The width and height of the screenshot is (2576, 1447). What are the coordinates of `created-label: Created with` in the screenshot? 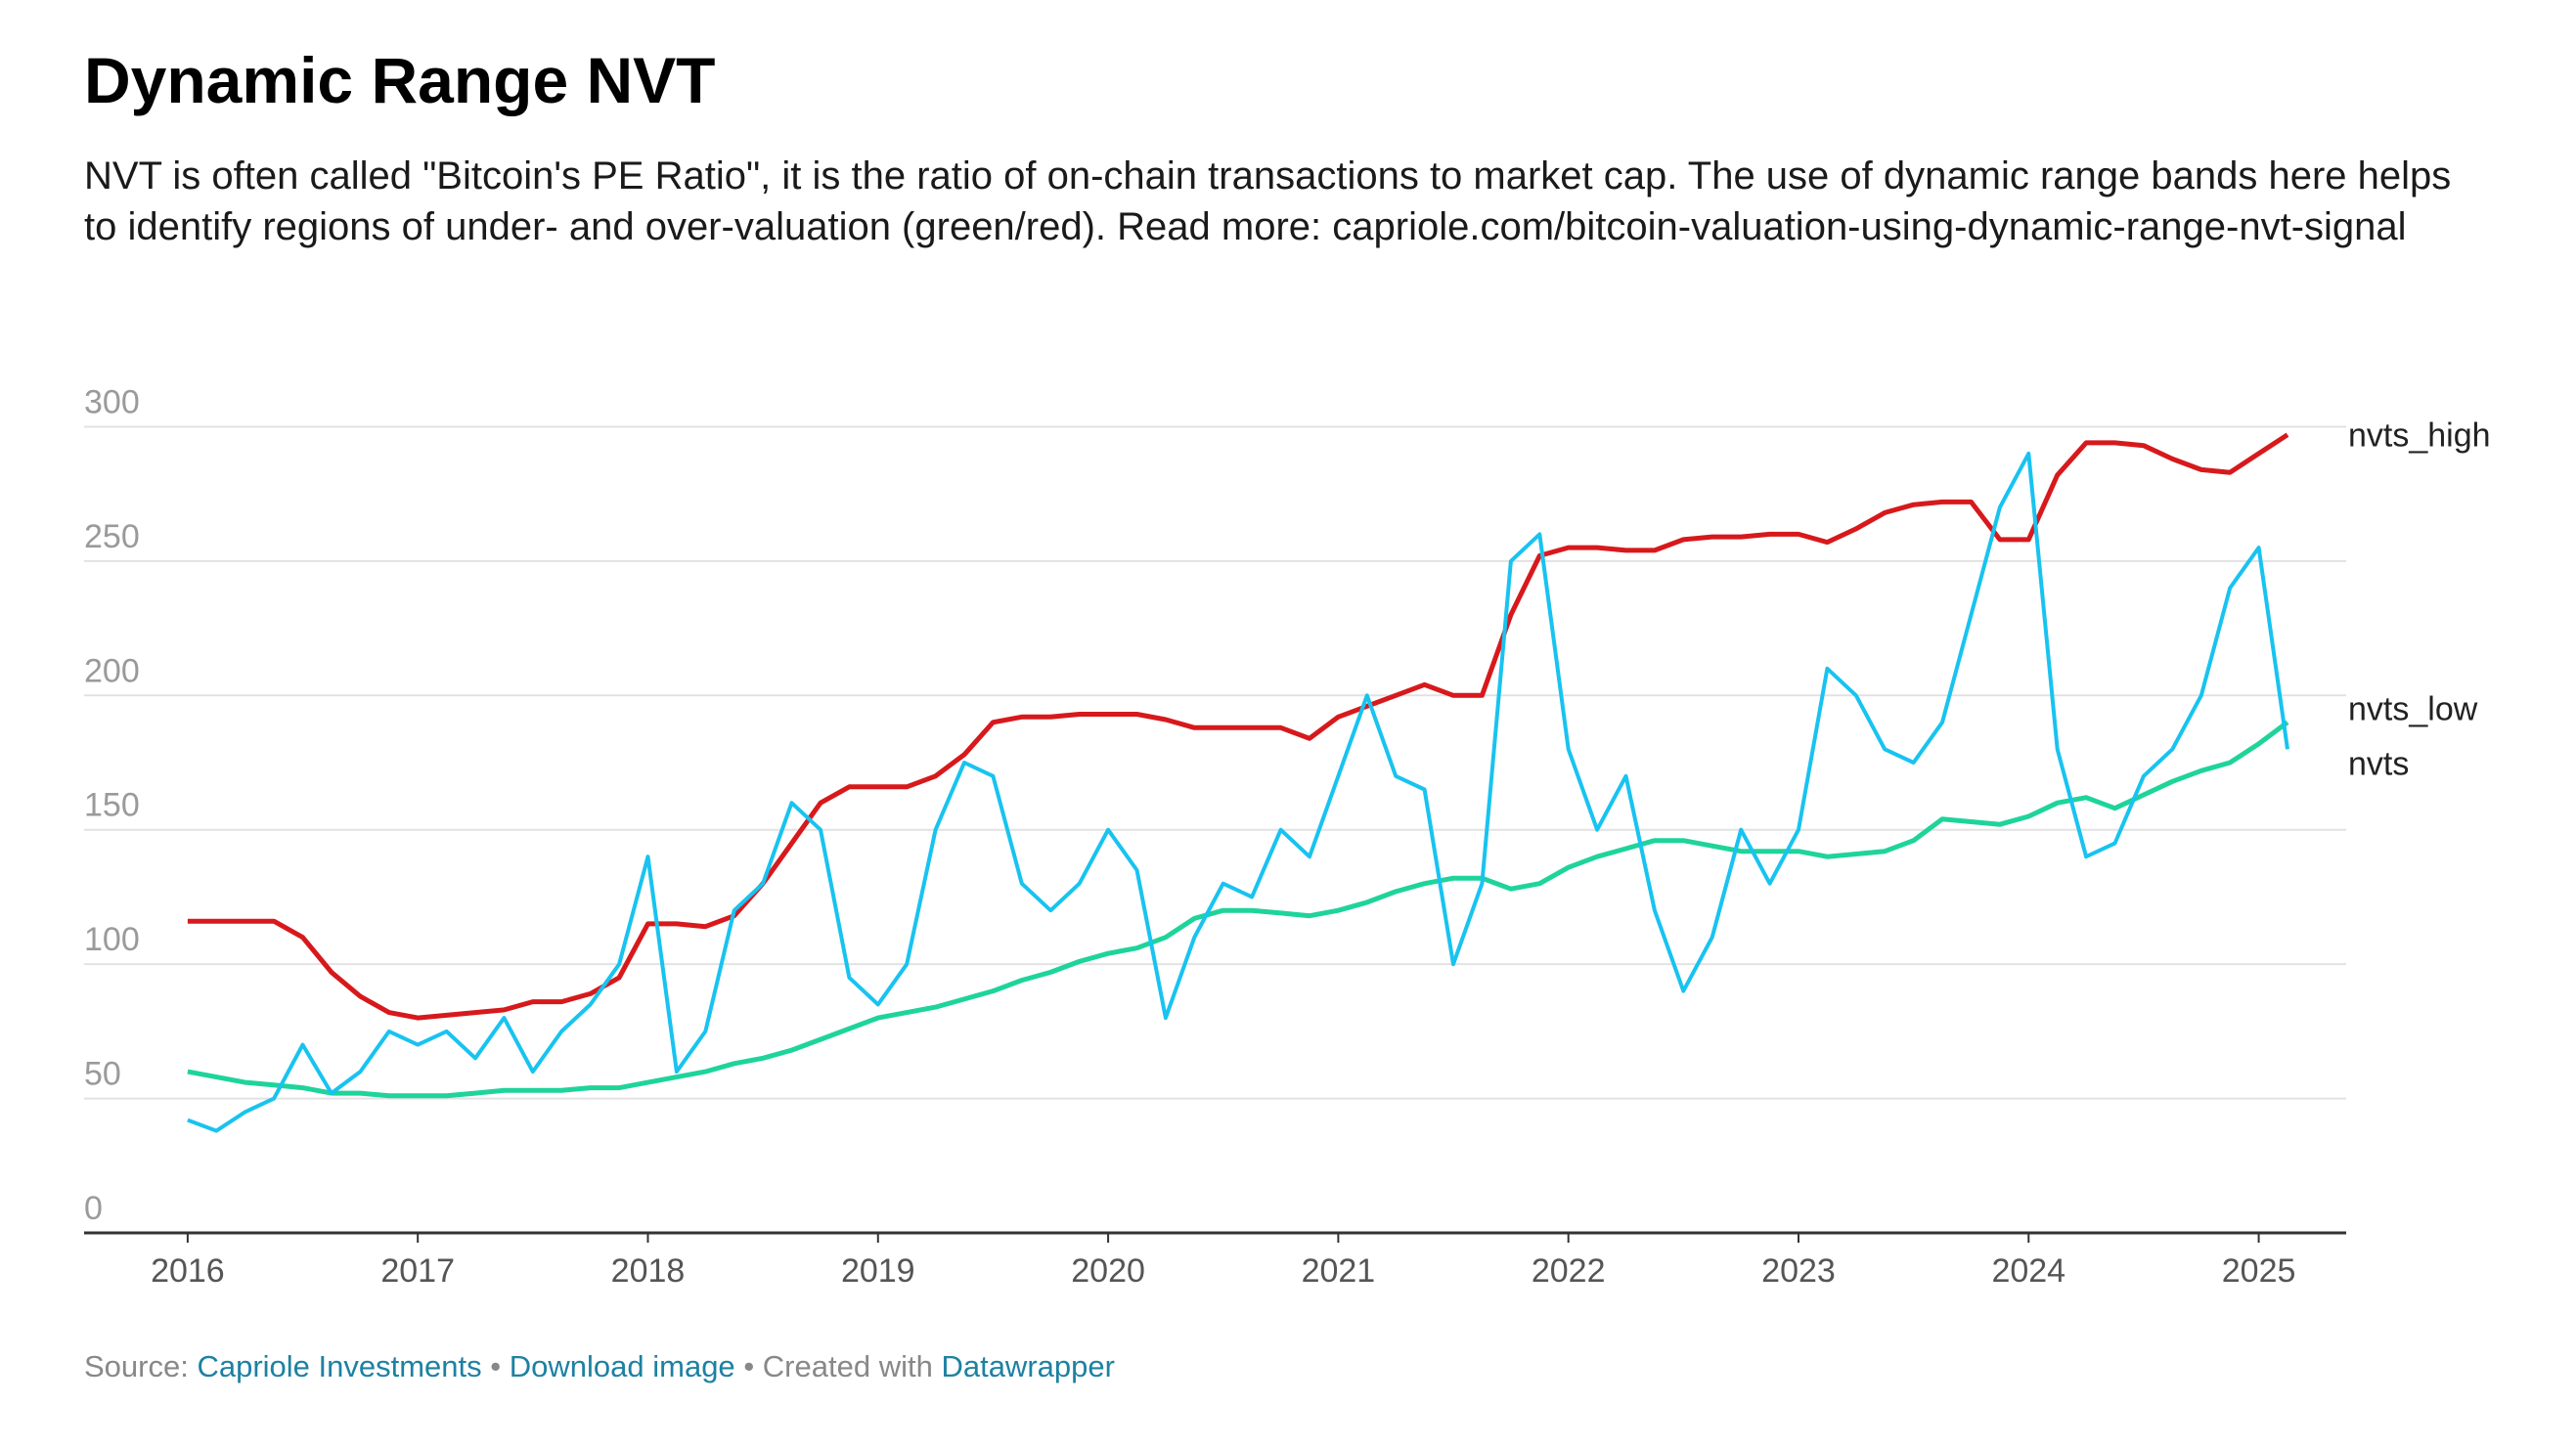 It's located at (848, 1366).